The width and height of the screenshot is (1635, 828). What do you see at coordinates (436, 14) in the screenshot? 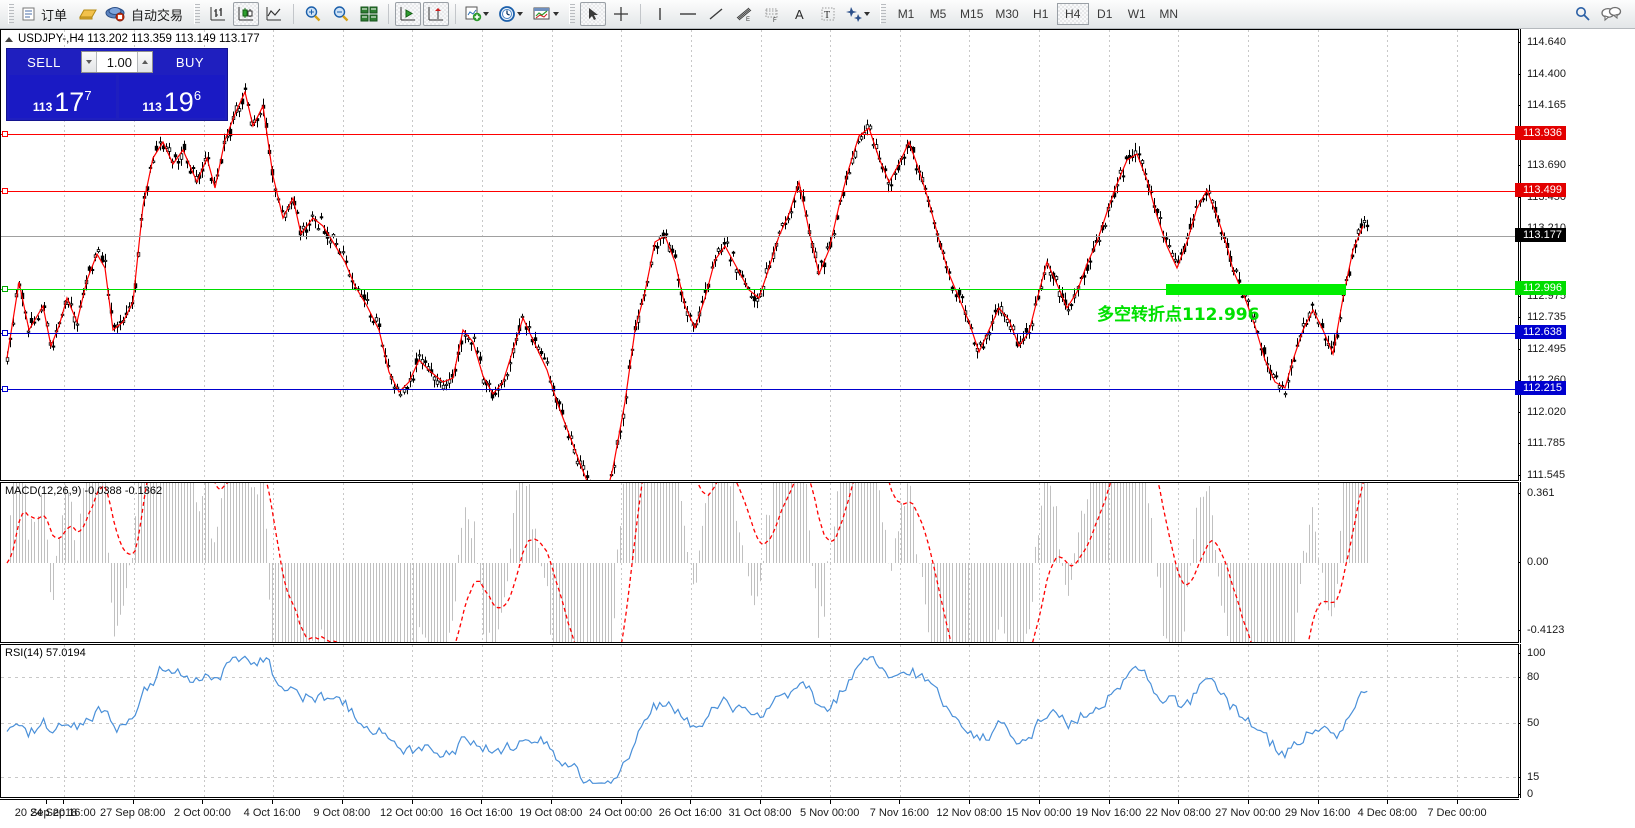
I see `chart-shift-button` at bounding box center [436, 14].